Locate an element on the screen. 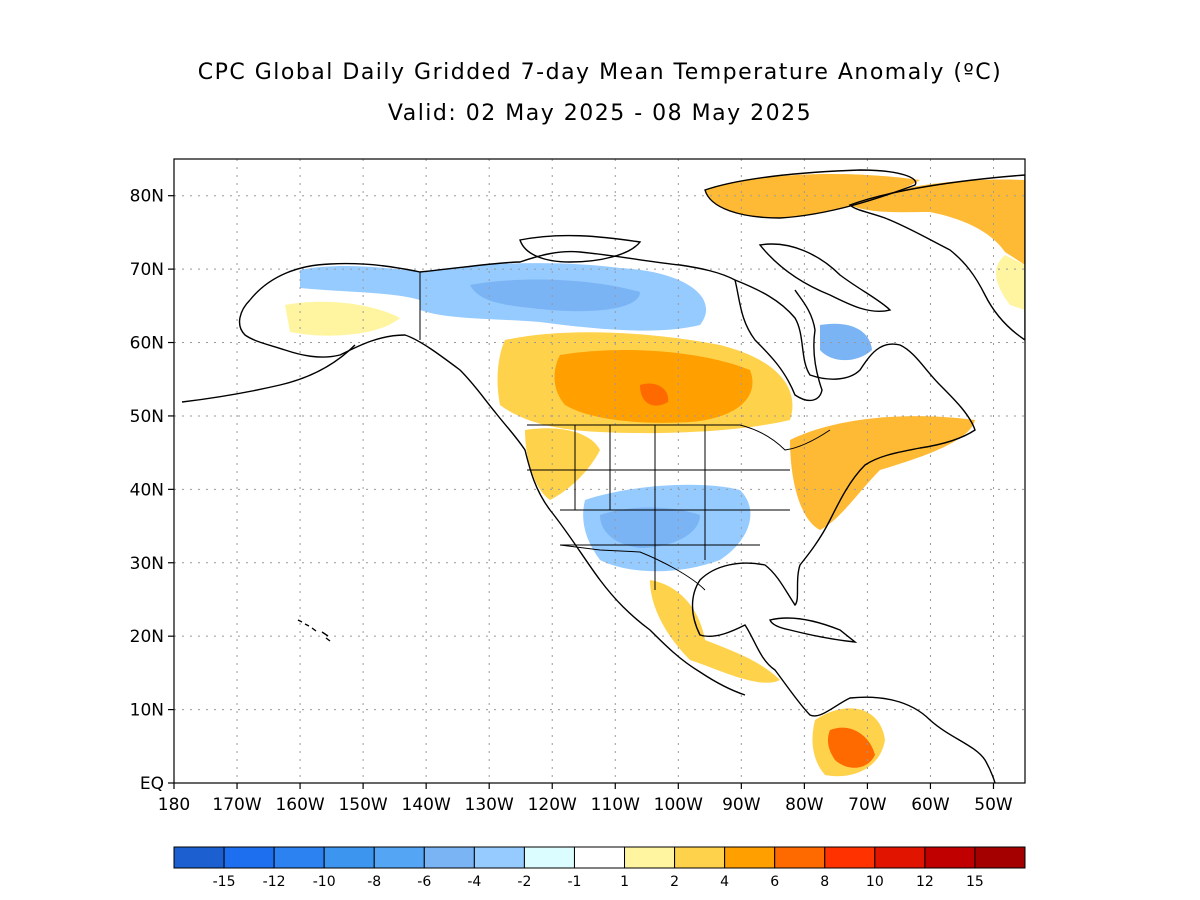 The height and width of the screenshot is (900, 1200). colorbar-label: -15 is located at coordinates (224, 882).